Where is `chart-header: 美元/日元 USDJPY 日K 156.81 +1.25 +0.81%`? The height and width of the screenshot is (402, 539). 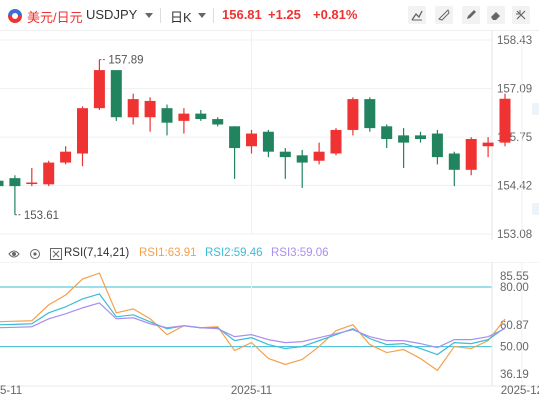 chart-header: 美元/日元 USDJPY 日K 156.81 +1.25 +0.81% is located at coordinates (269, 15).